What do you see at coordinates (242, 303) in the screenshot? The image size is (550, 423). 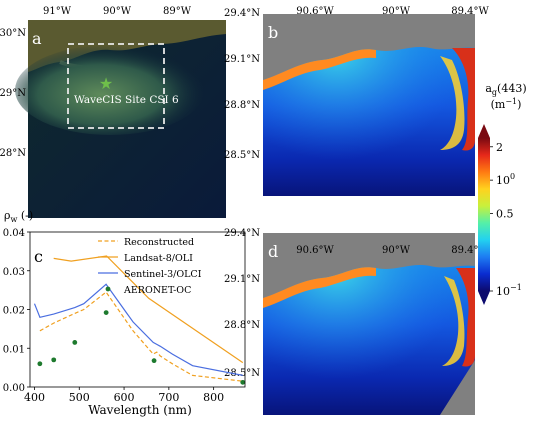 I see `panel-d-lat-ticks: 29.4°N 29.1°N 28.8°N 28.5°N` at bounding box center [242, 303].